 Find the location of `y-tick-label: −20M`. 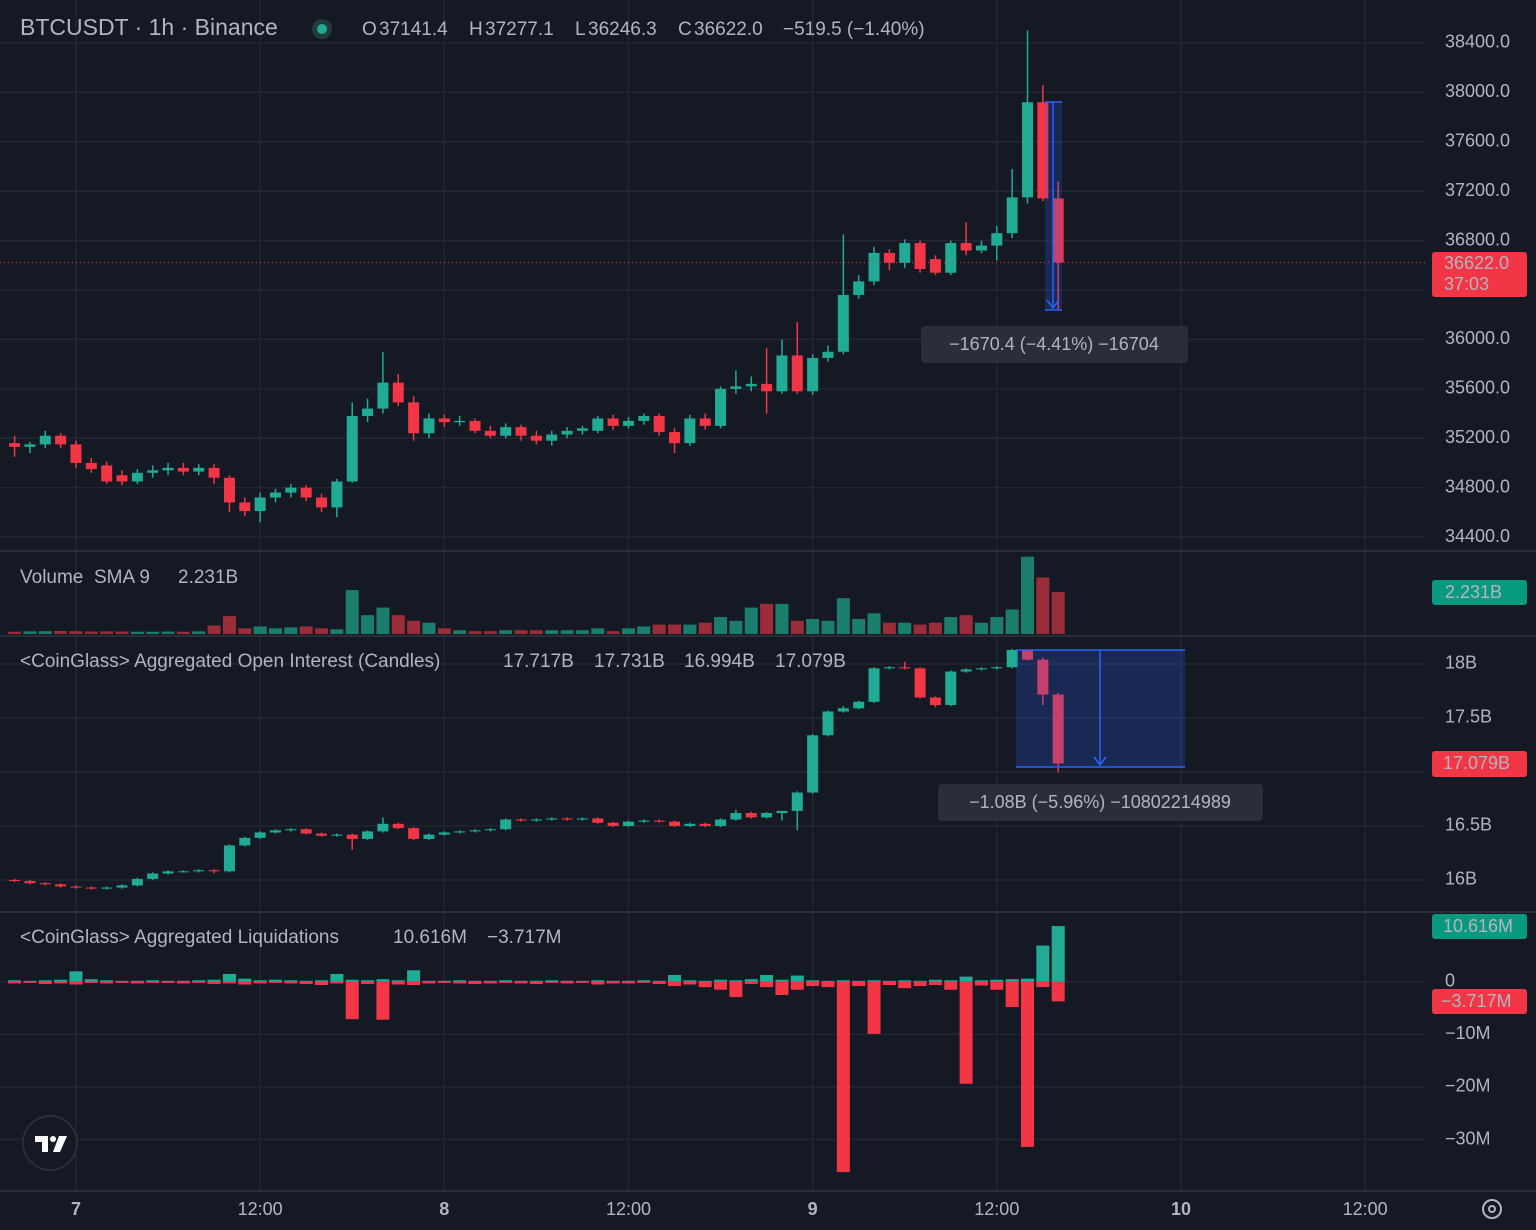

y-tick-label: −20M is located at coordinates (1468, 1086).